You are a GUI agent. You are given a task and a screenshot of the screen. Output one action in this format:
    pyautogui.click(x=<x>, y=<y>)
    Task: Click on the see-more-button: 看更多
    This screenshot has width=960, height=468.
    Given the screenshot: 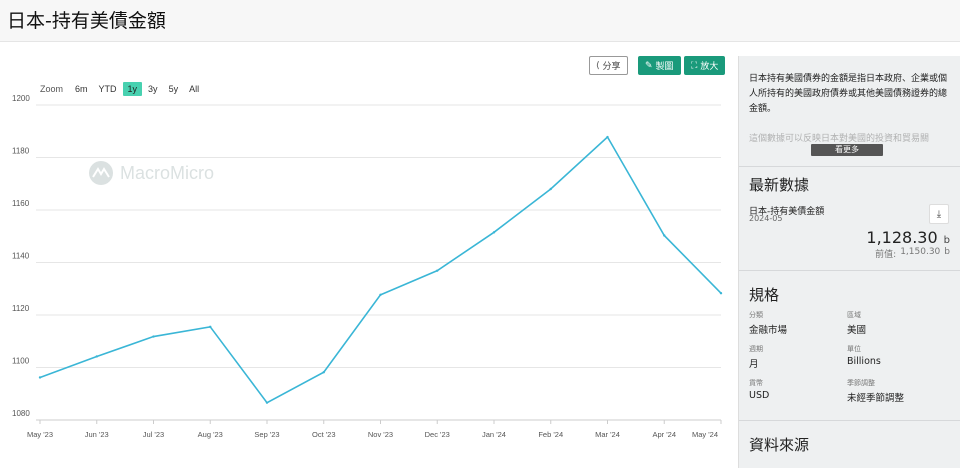 What is the action you would take?
    pyautogui.click(x=847, y=150)
    